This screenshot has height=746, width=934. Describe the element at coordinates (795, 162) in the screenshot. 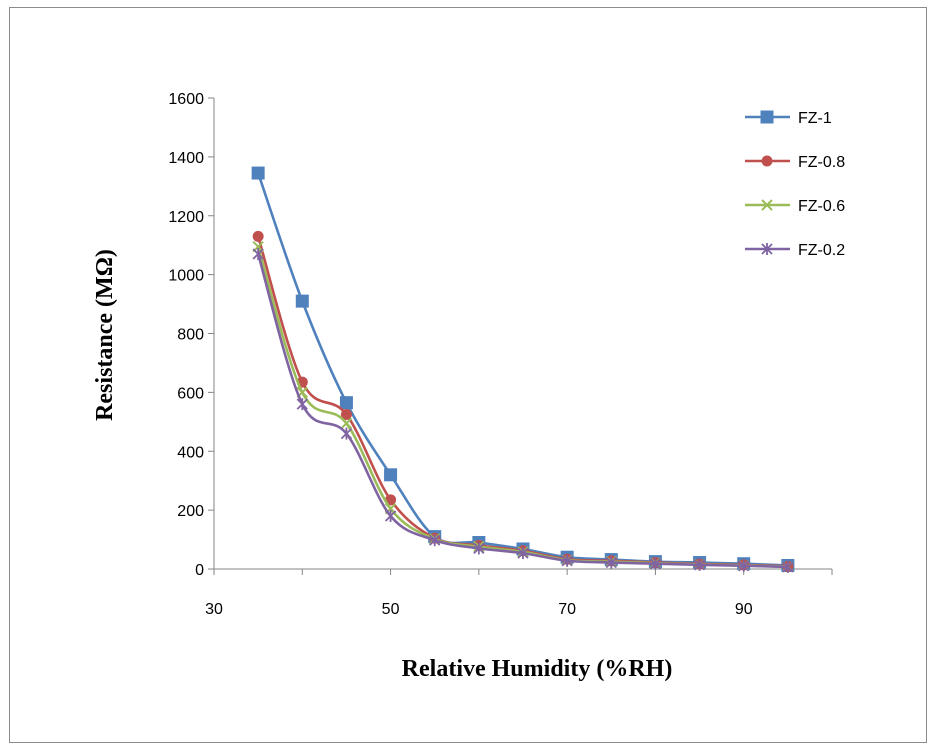

I see `legend-item: FZ-0.8` at that location.